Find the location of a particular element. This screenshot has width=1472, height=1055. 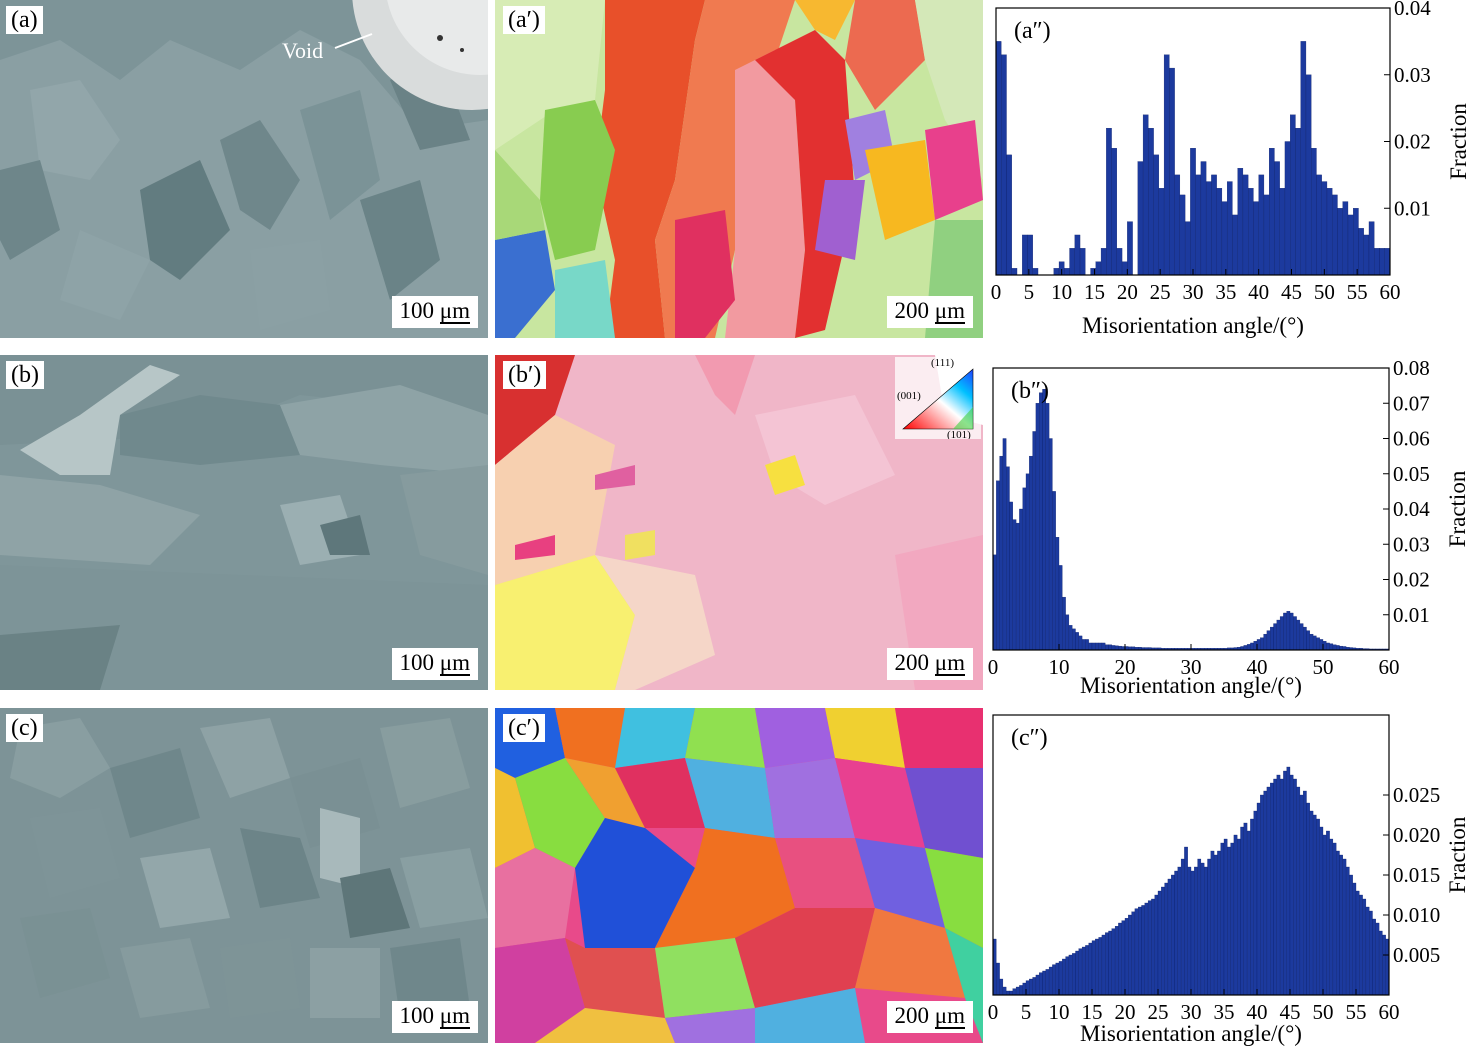

x-tick-label: 50 is located at coordinates (1324, 292).